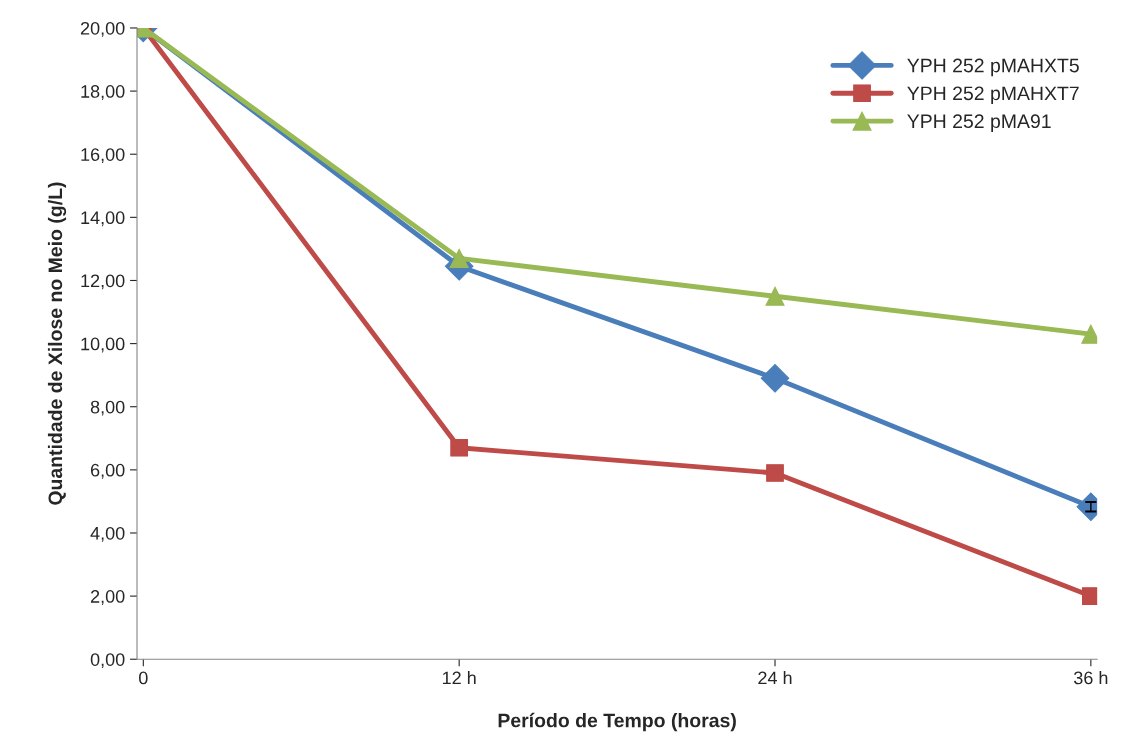 This screenshot has height=756, width=1123. Describe the element at coordinates (103, 219) in the screenshot. I see `y-tick-label: 14,00` at that location.